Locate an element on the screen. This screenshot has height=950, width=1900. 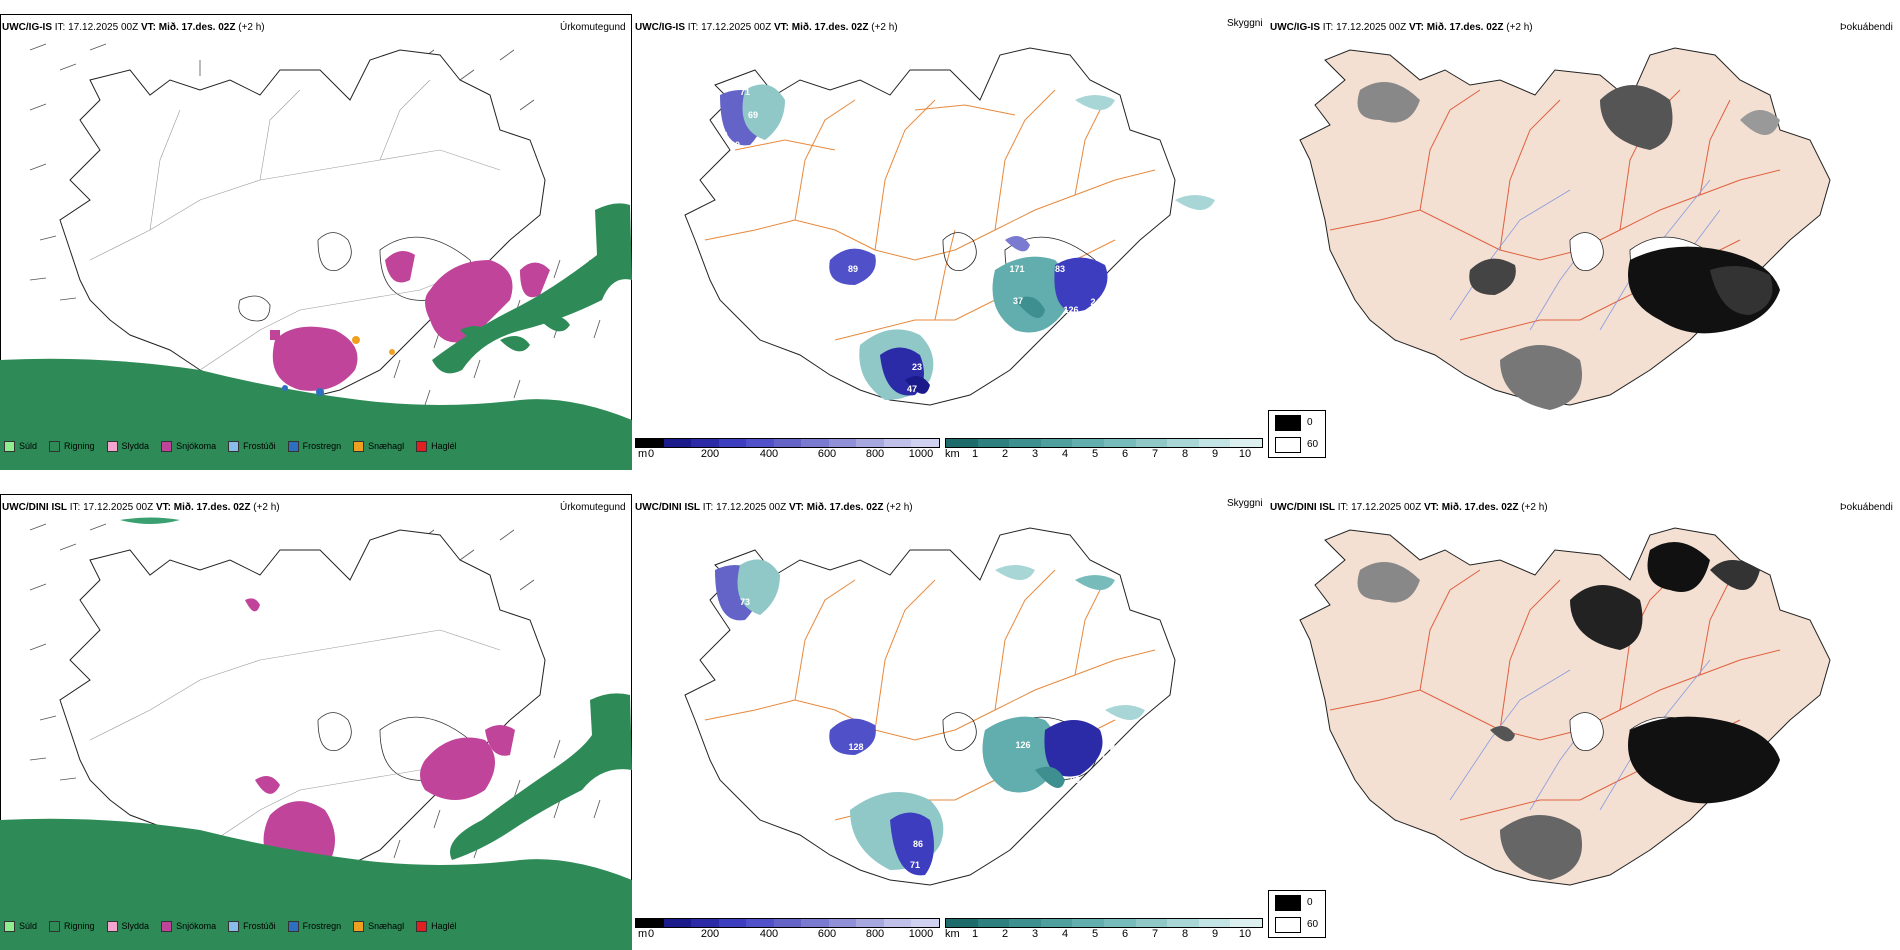
colorbar-tick: 2 is located at coordinates (1005, 454).